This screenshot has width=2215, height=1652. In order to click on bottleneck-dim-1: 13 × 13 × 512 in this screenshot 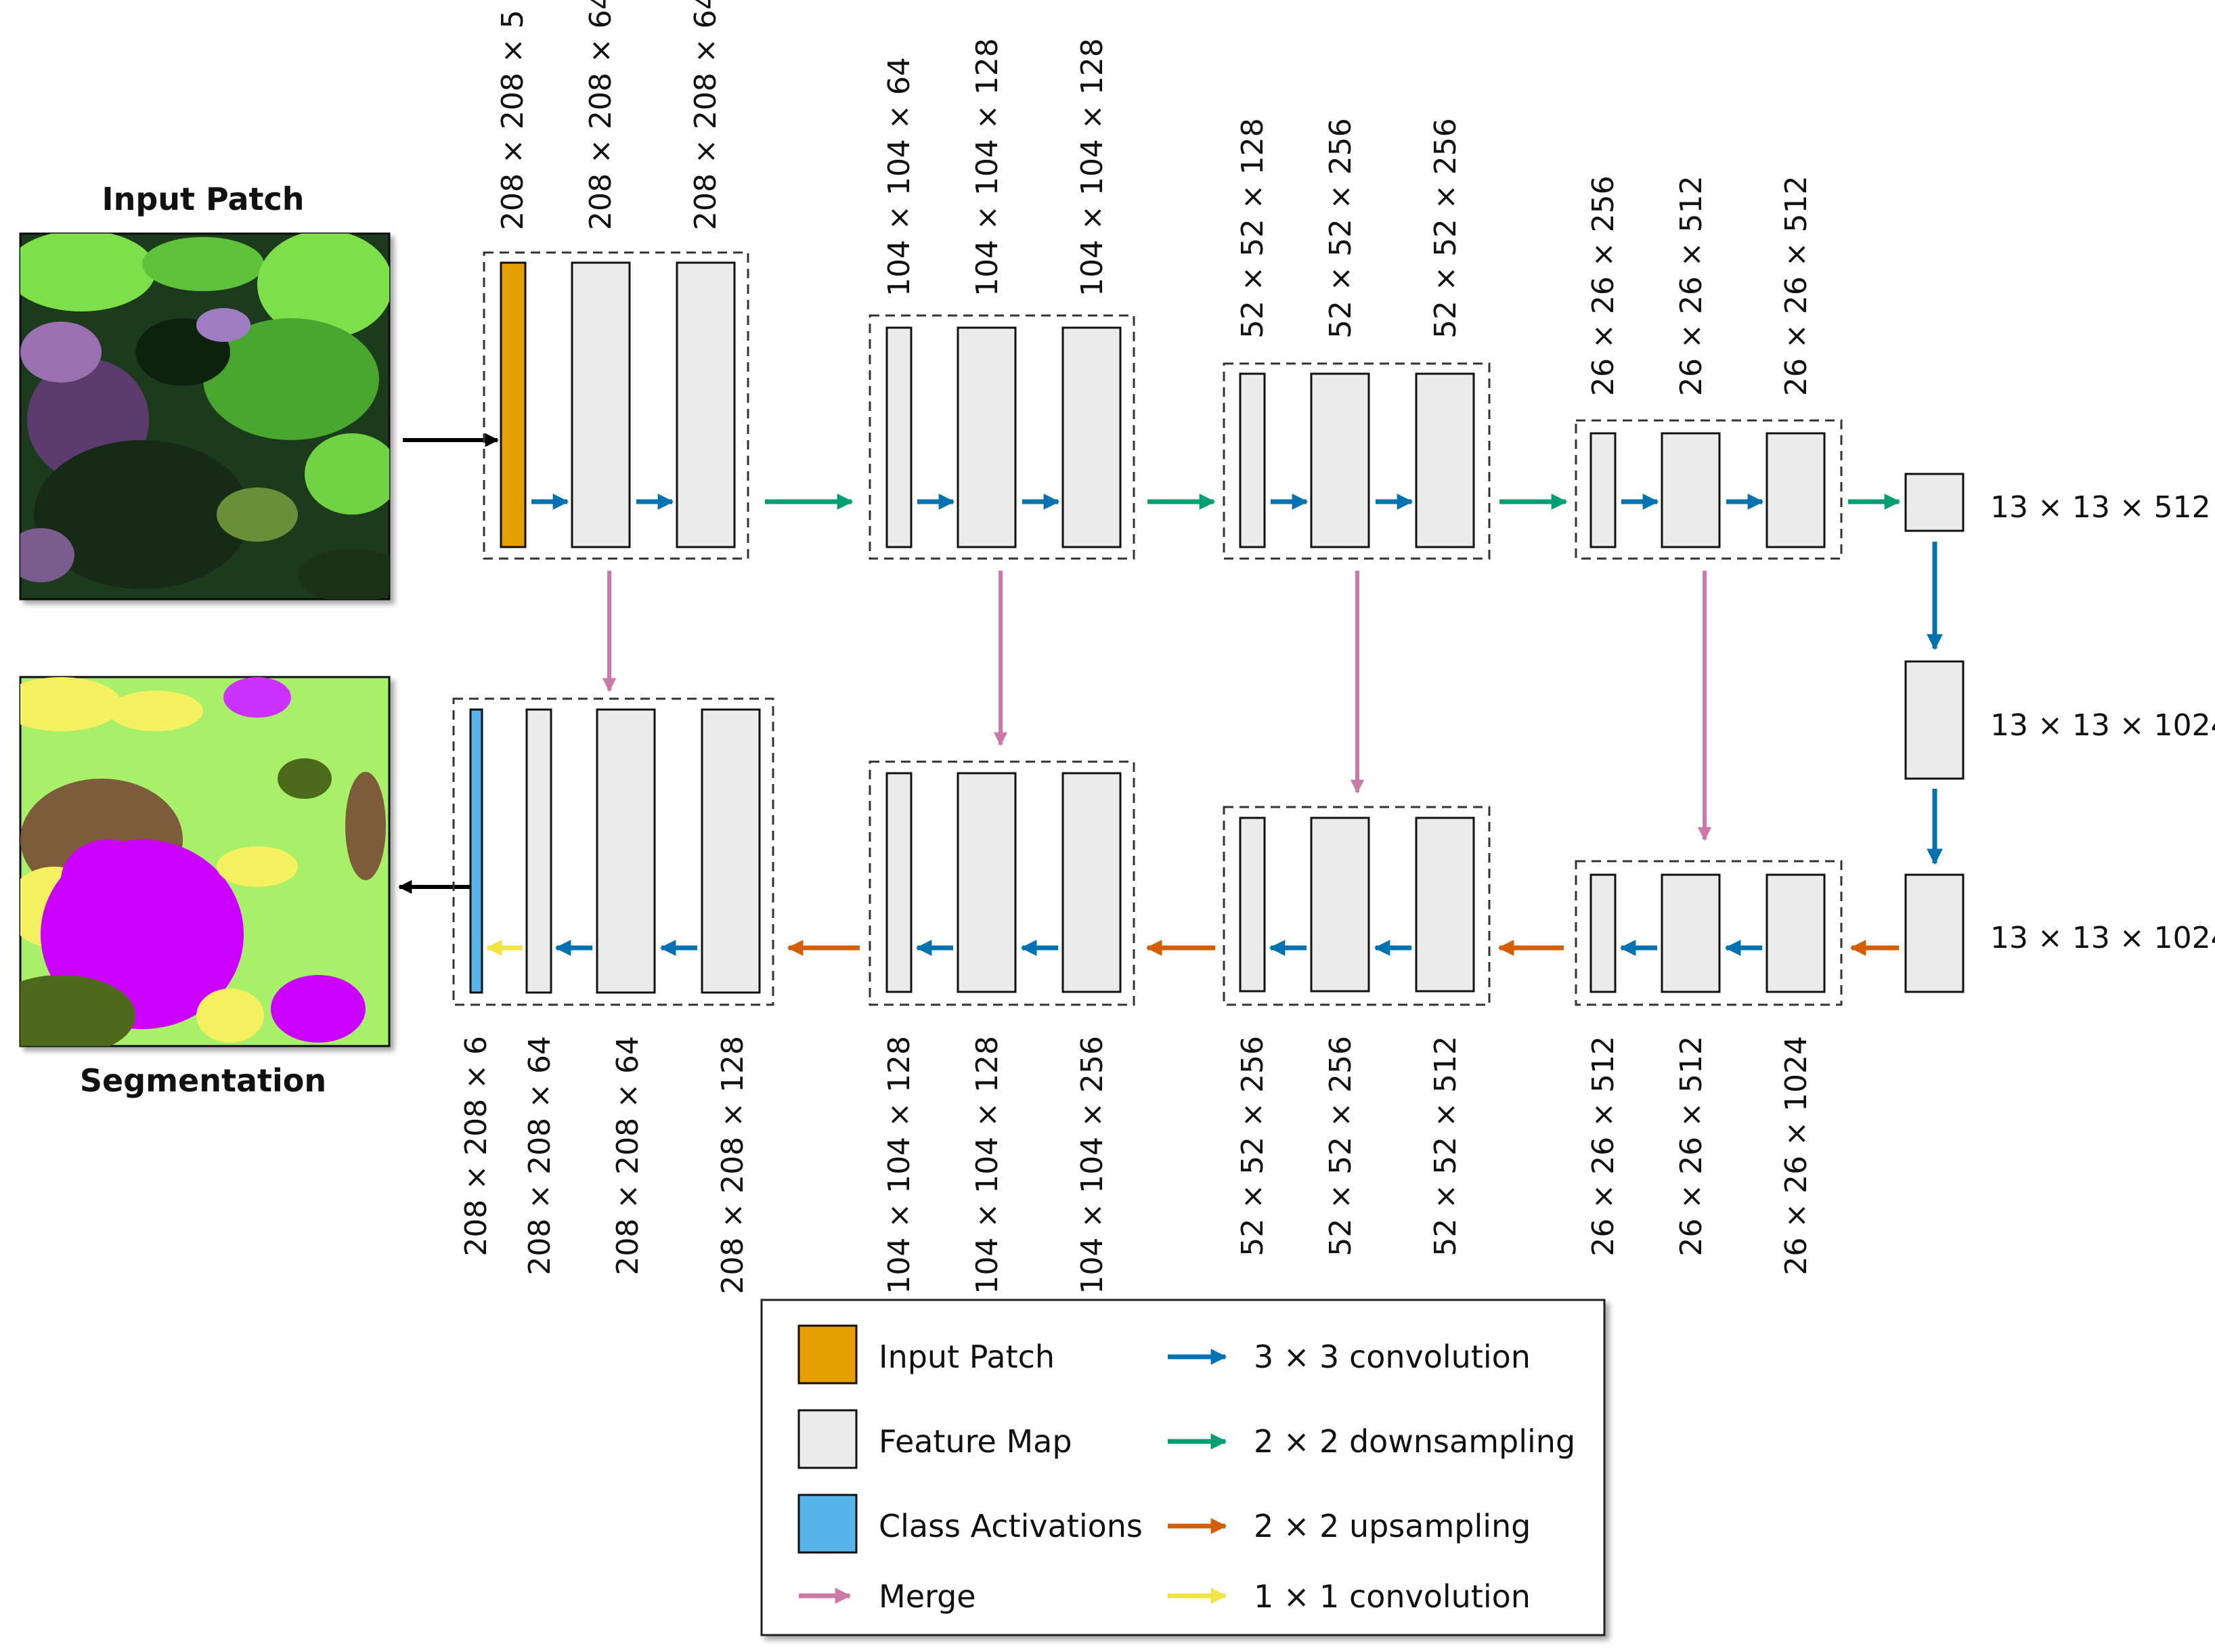, I will do `click(2100, 508)`.